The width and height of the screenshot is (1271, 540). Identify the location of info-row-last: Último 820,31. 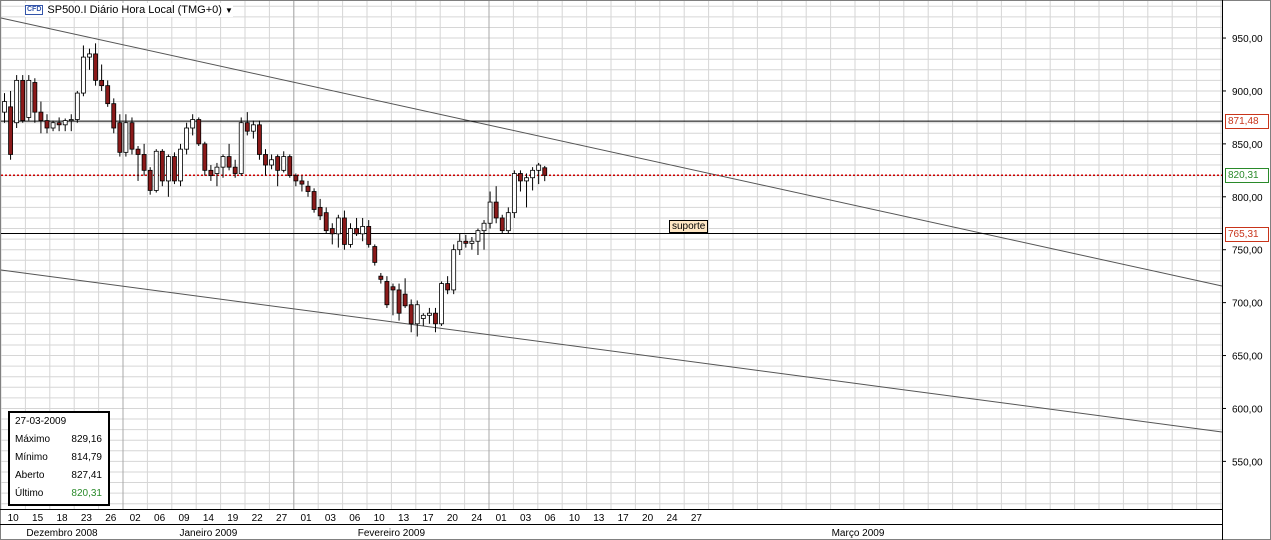
(58, 493).